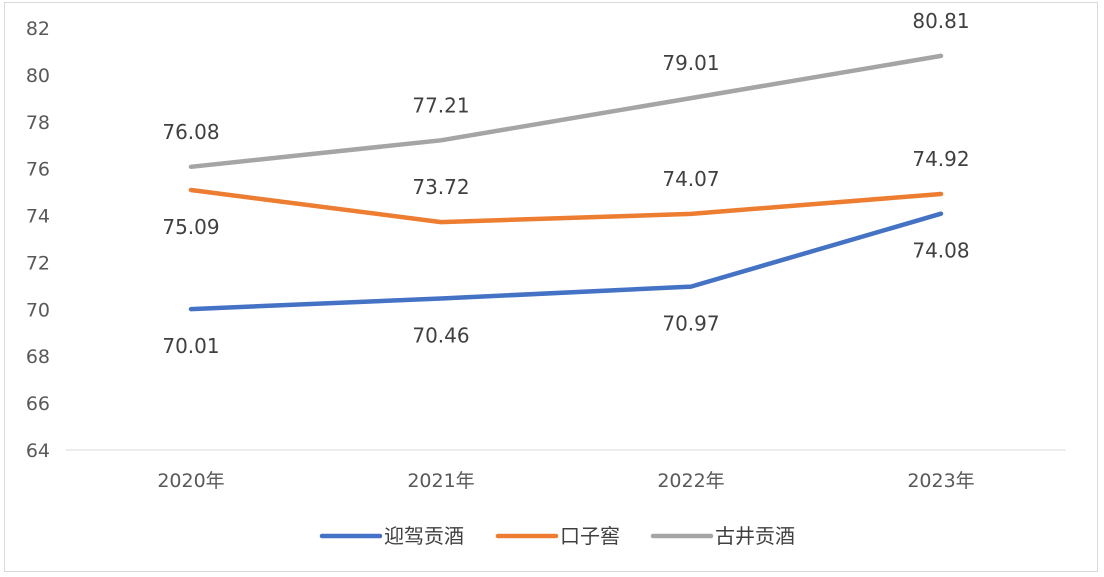 Image resolution: width=1104 pixels, height=577 pixels. Describe the element at coordinates (940, 159) in the screenshot. I see `data-label: 74.92` at that location.